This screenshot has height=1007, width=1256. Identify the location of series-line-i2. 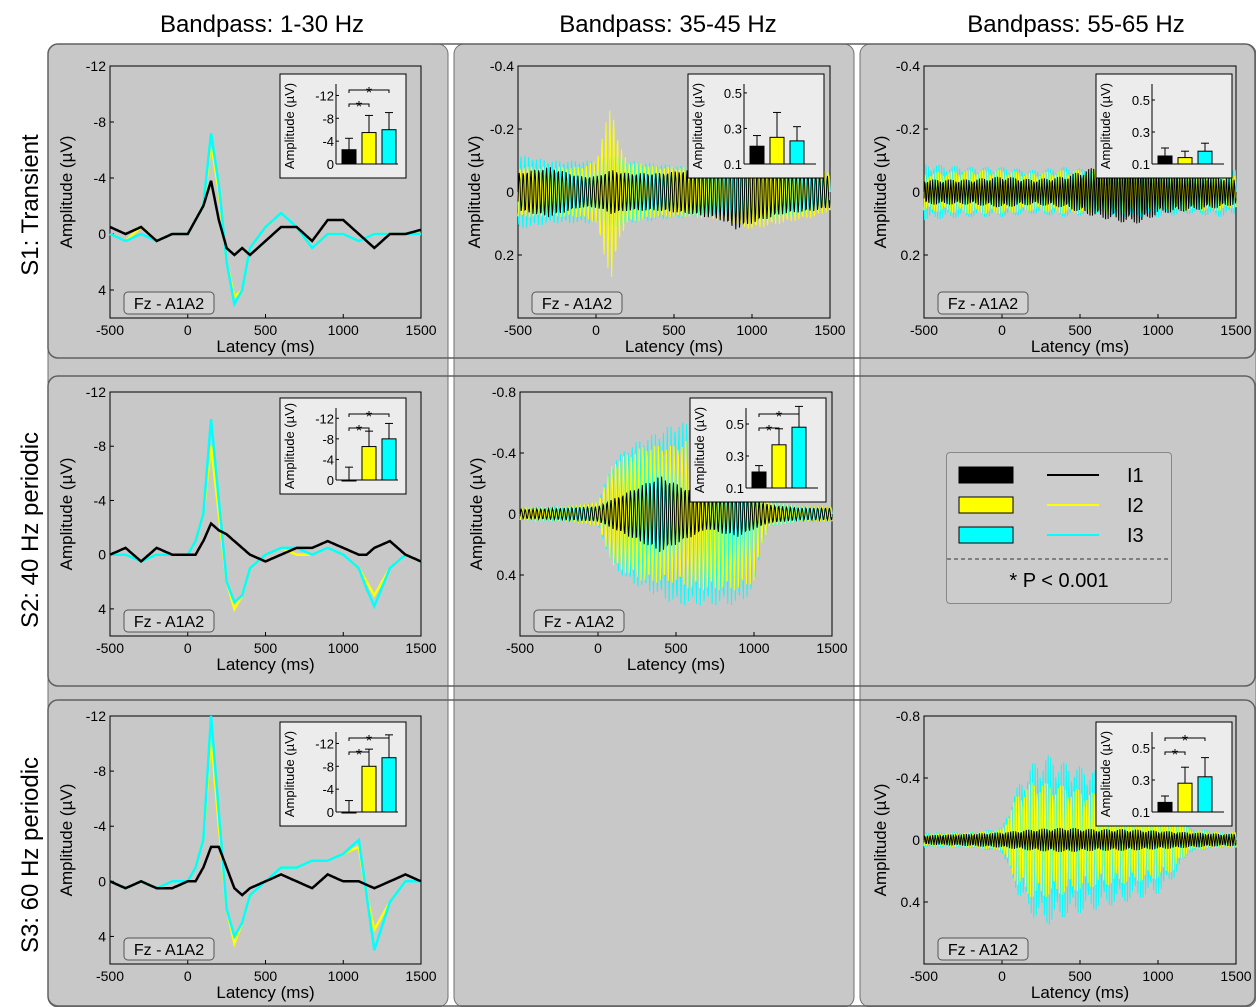
(676, 514).